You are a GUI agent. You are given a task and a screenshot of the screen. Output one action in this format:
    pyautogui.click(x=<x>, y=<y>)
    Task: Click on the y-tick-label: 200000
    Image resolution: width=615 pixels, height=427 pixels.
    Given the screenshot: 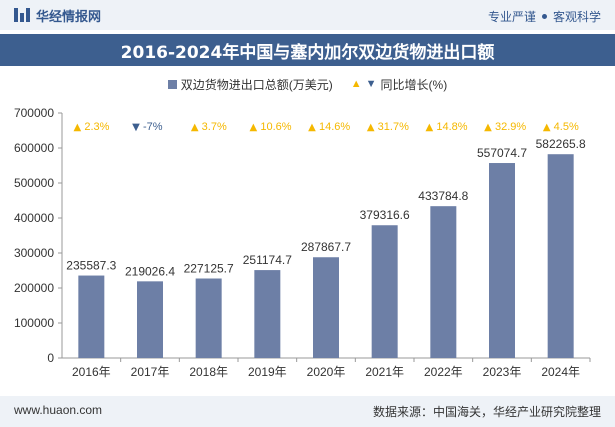 What is the action you would take?
    pyautogui.click(x=34, y=288)
    